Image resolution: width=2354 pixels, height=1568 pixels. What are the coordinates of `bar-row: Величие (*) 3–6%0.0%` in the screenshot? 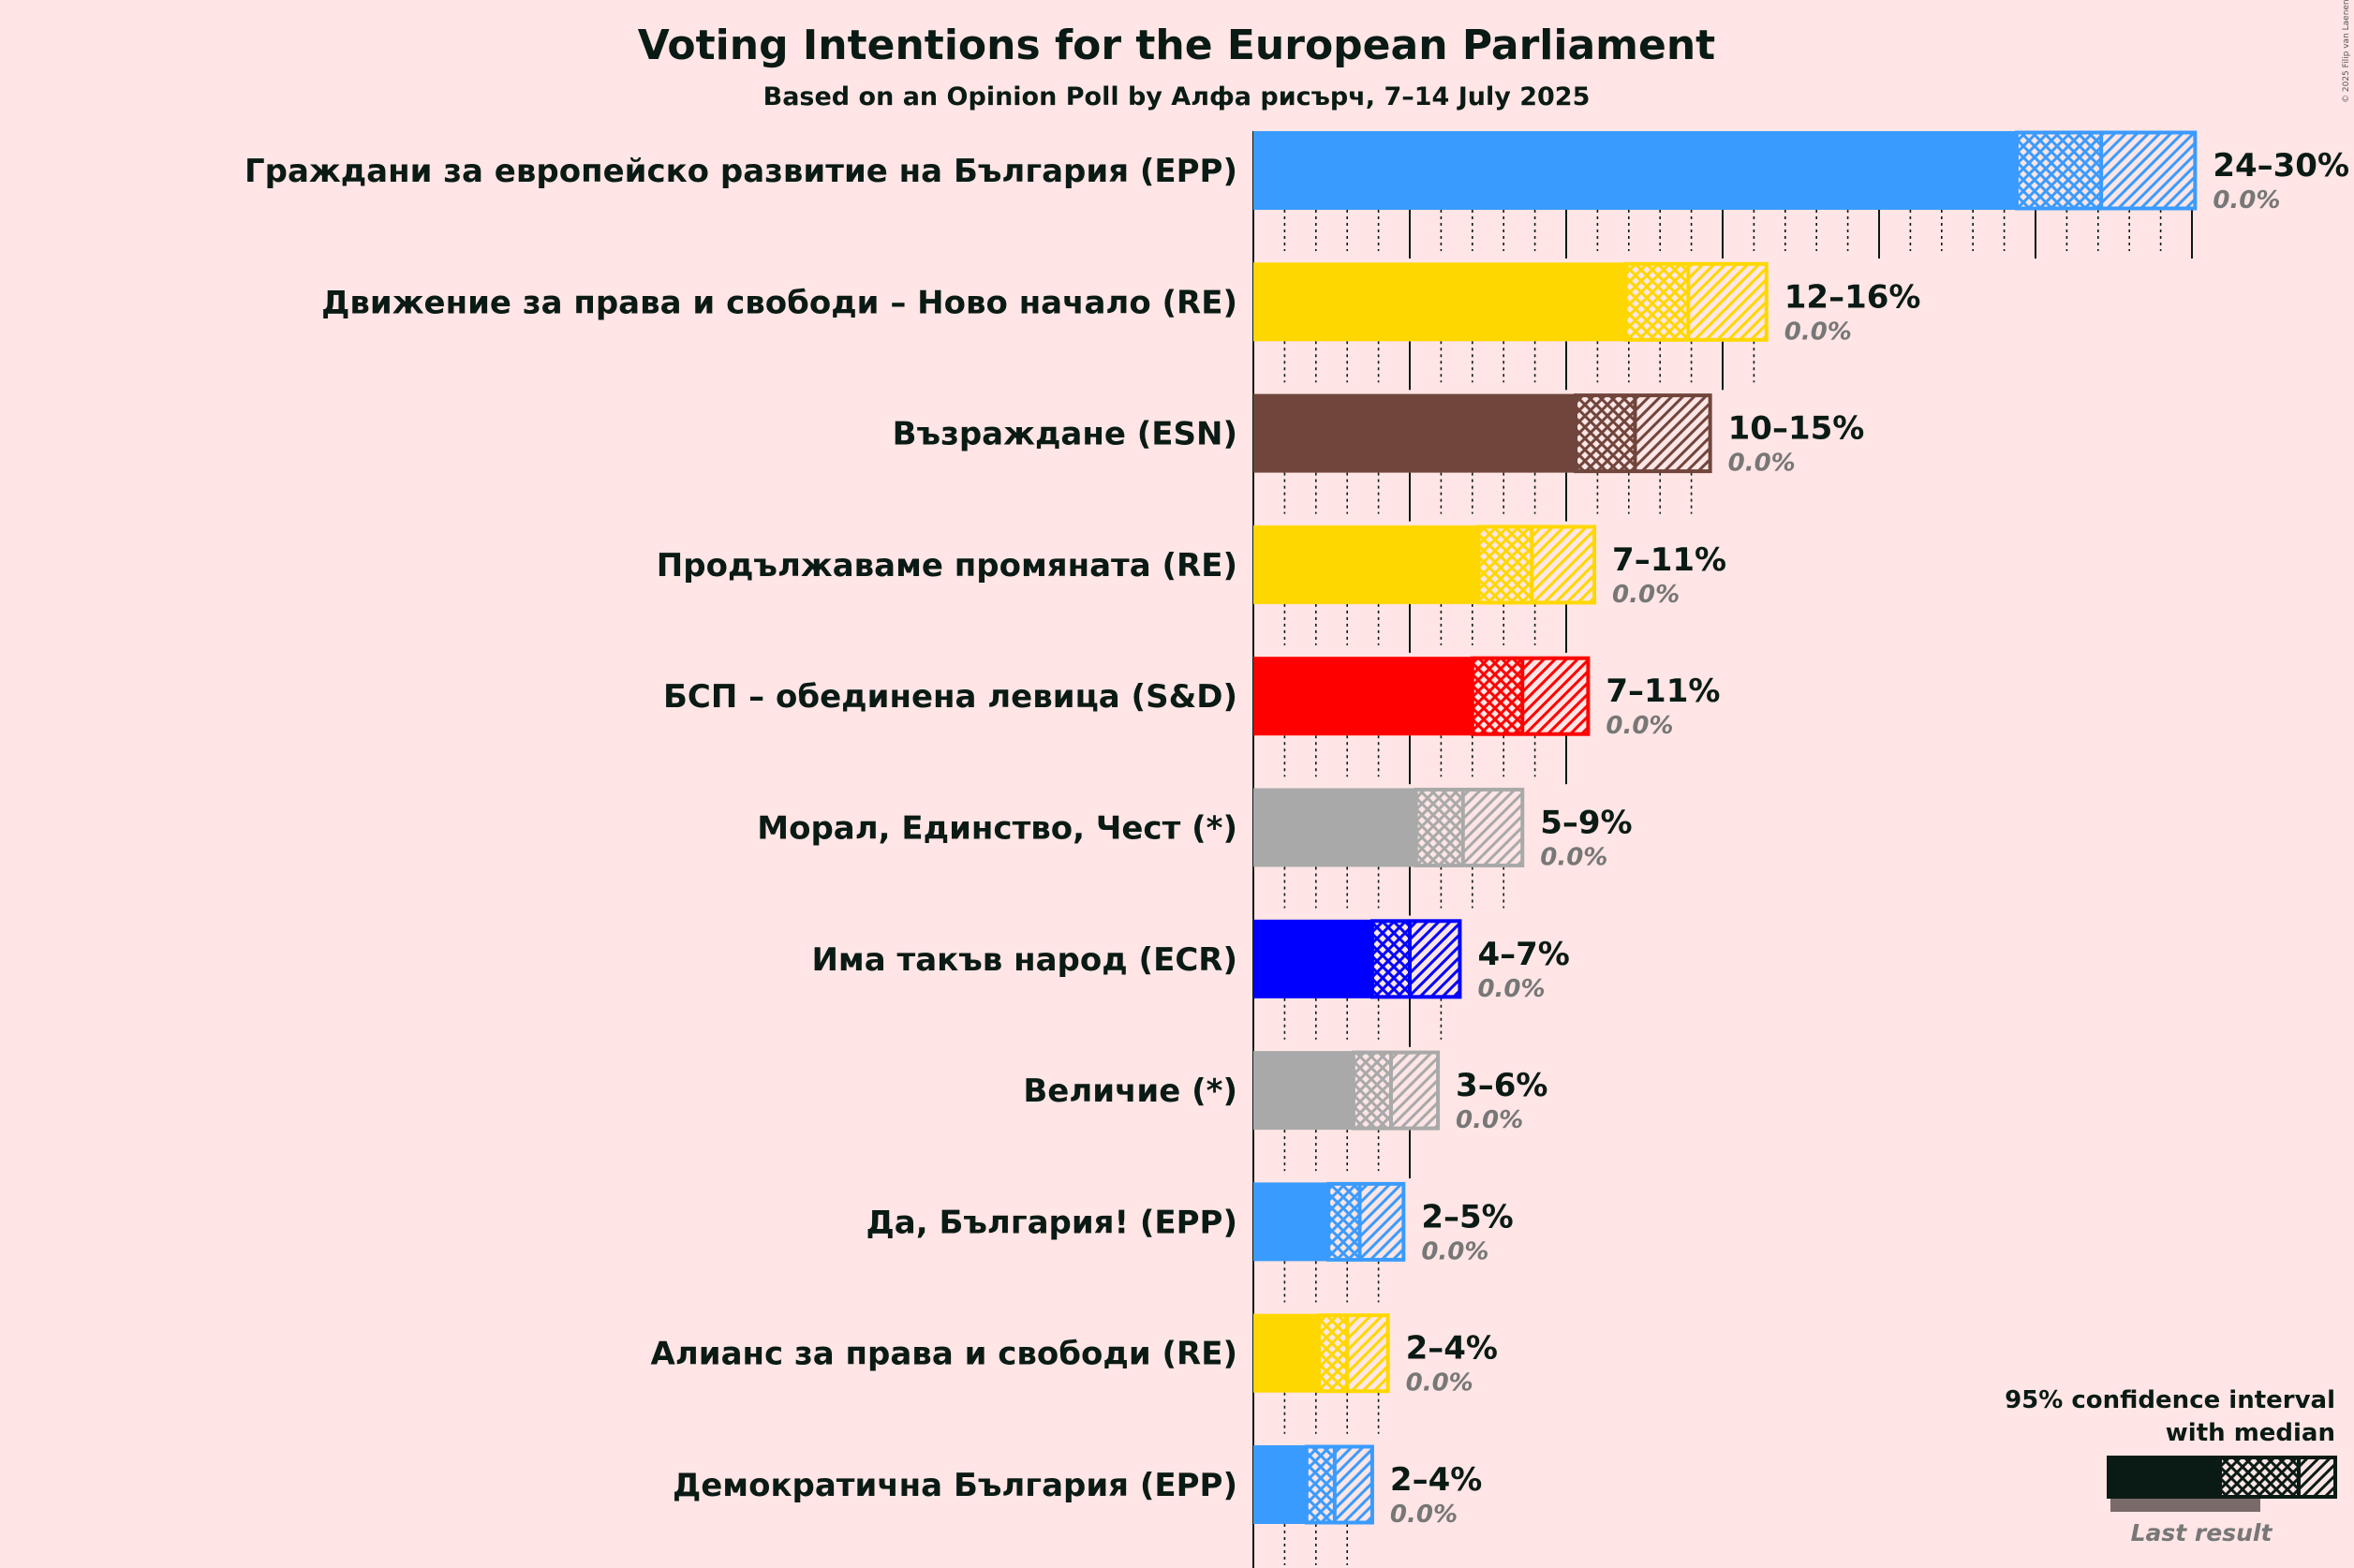 It's located at (1285, 1116).